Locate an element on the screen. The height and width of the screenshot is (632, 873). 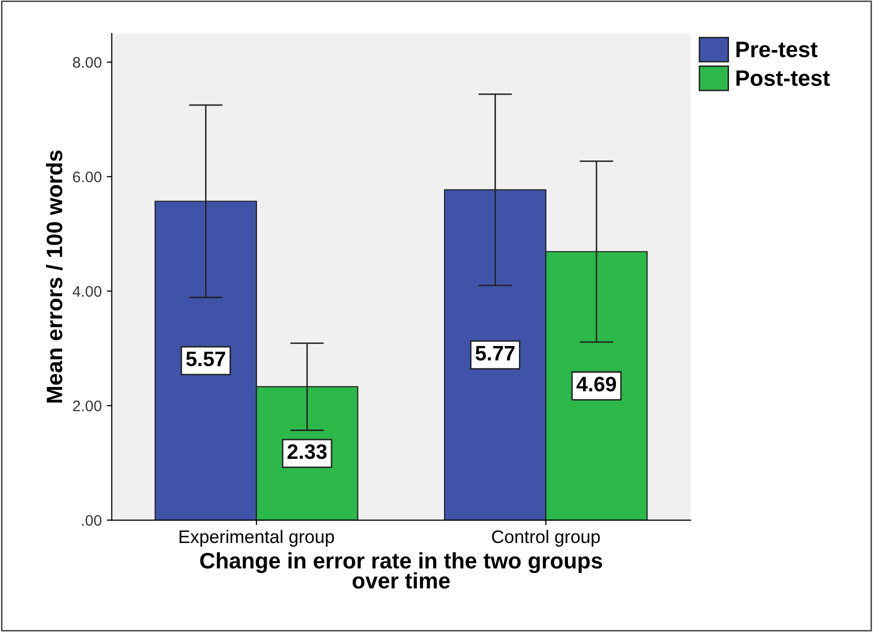
data-label: 5.77 is located at coordinates (495, 353).